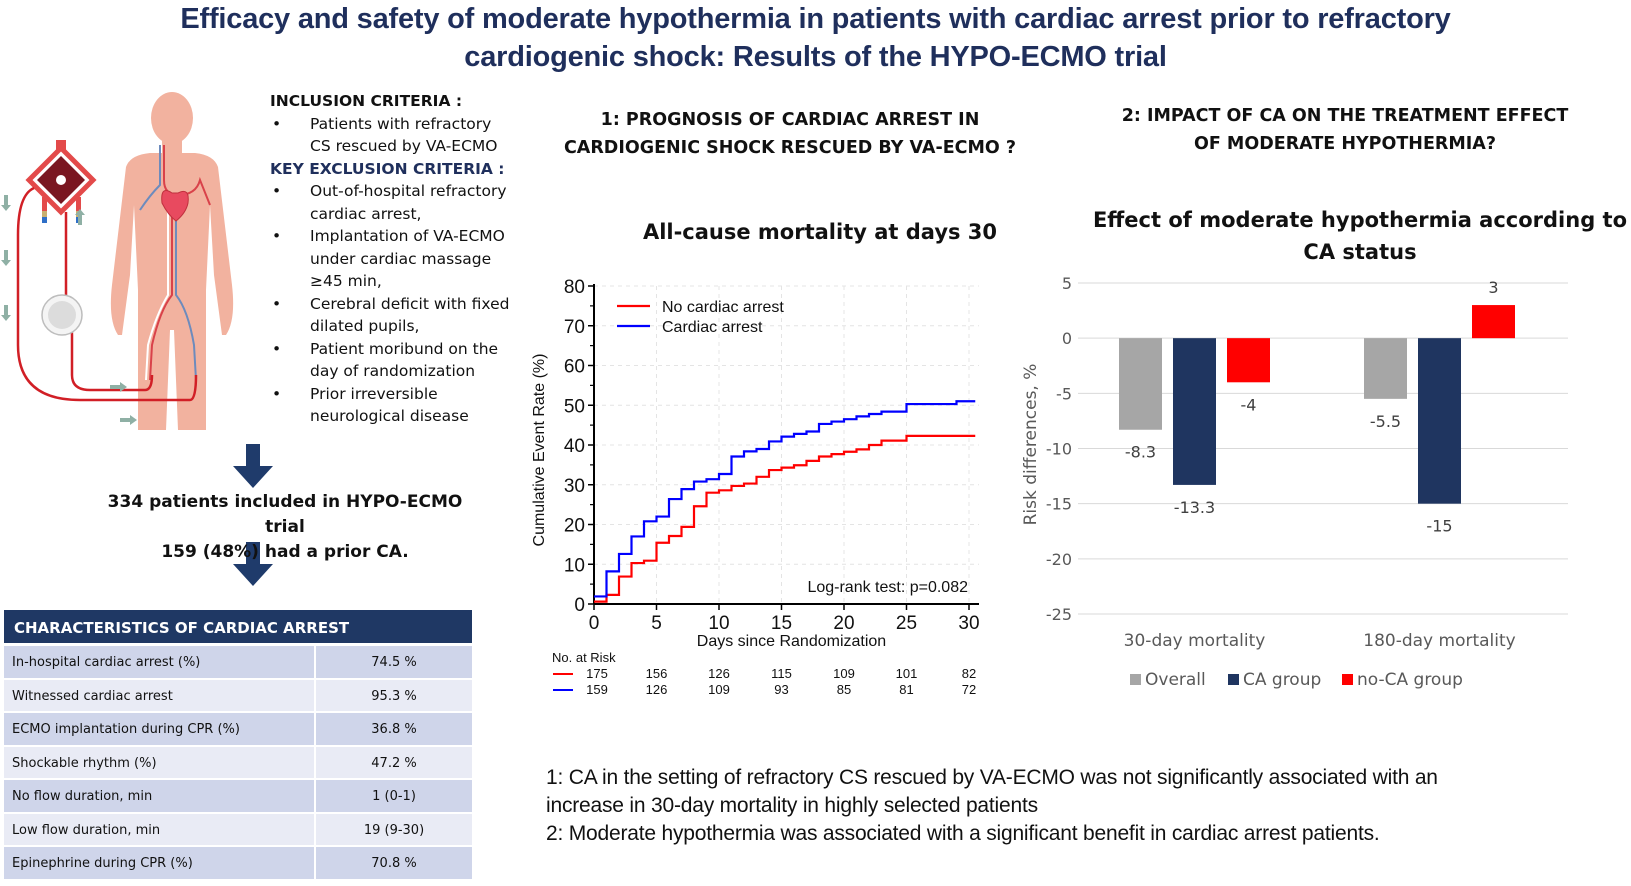  I want to click on exclusion-heading: KEY EXCLUSION CRITERIA :, so click(387, 168).